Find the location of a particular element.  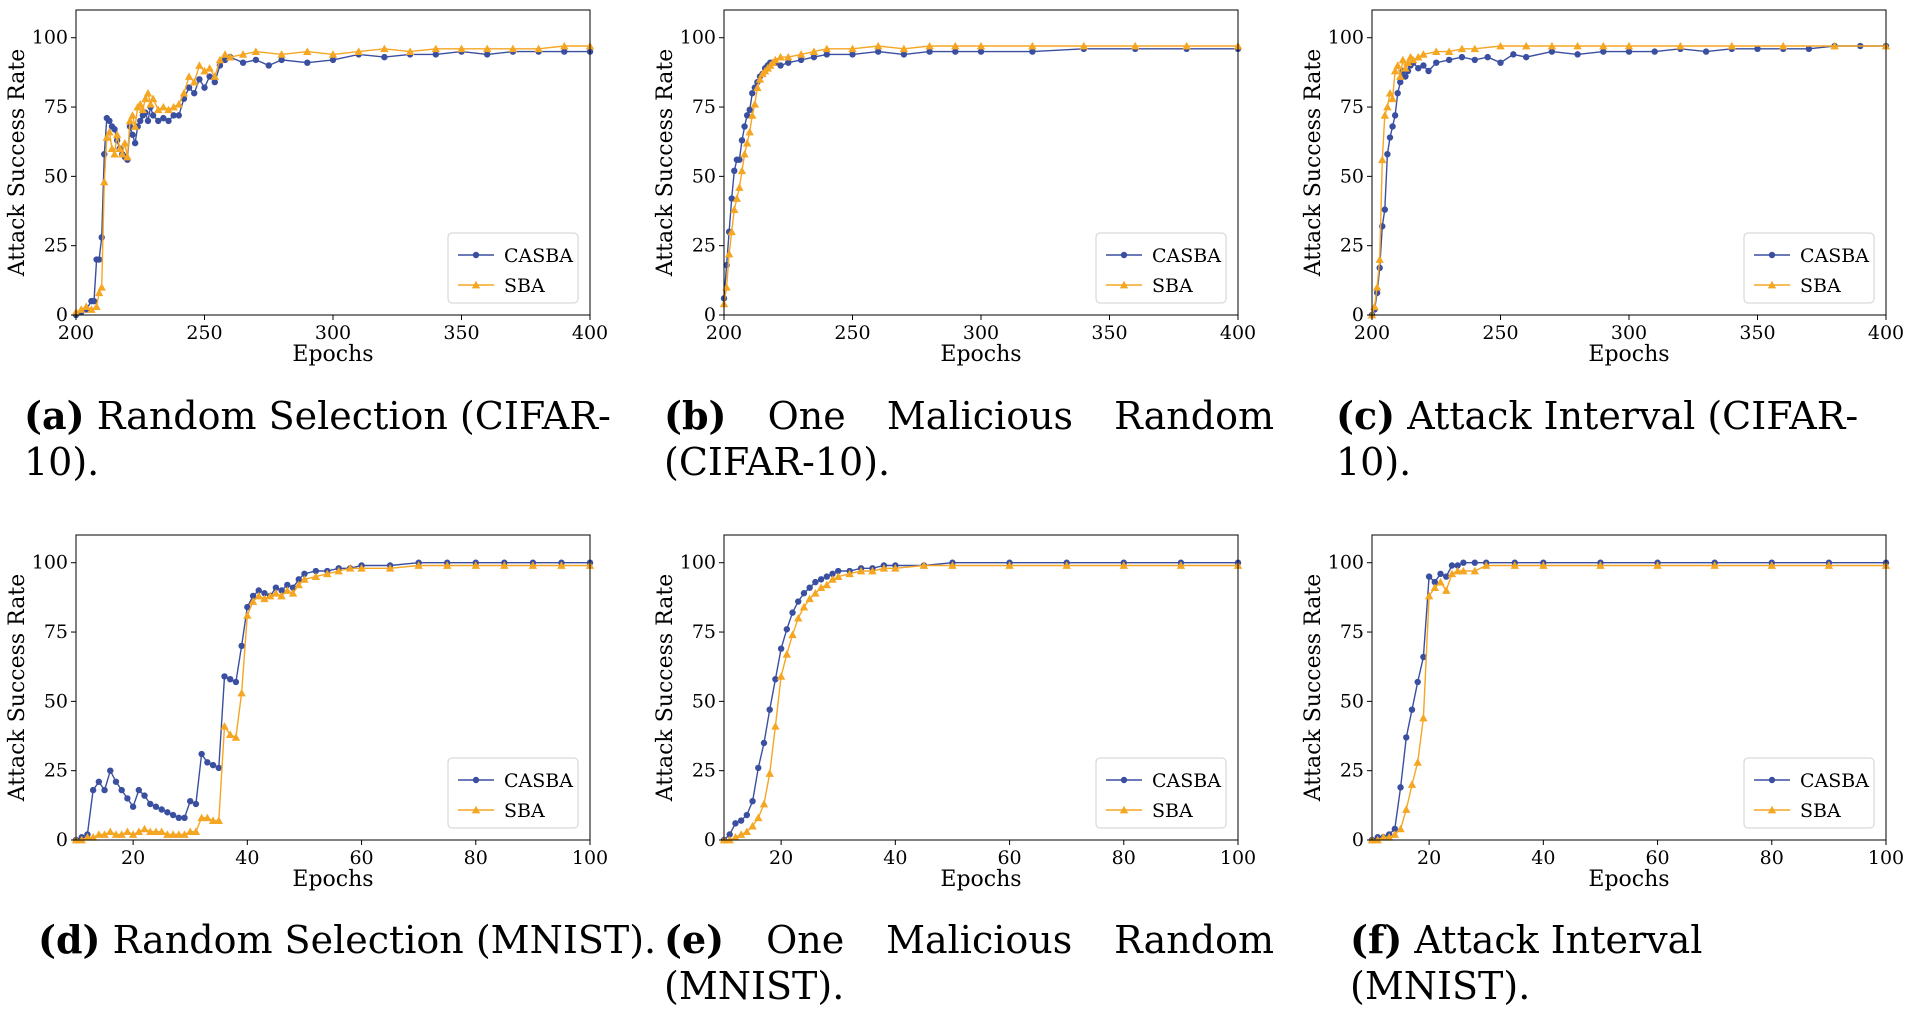

series-casba is located at coordinates (1629, 701).